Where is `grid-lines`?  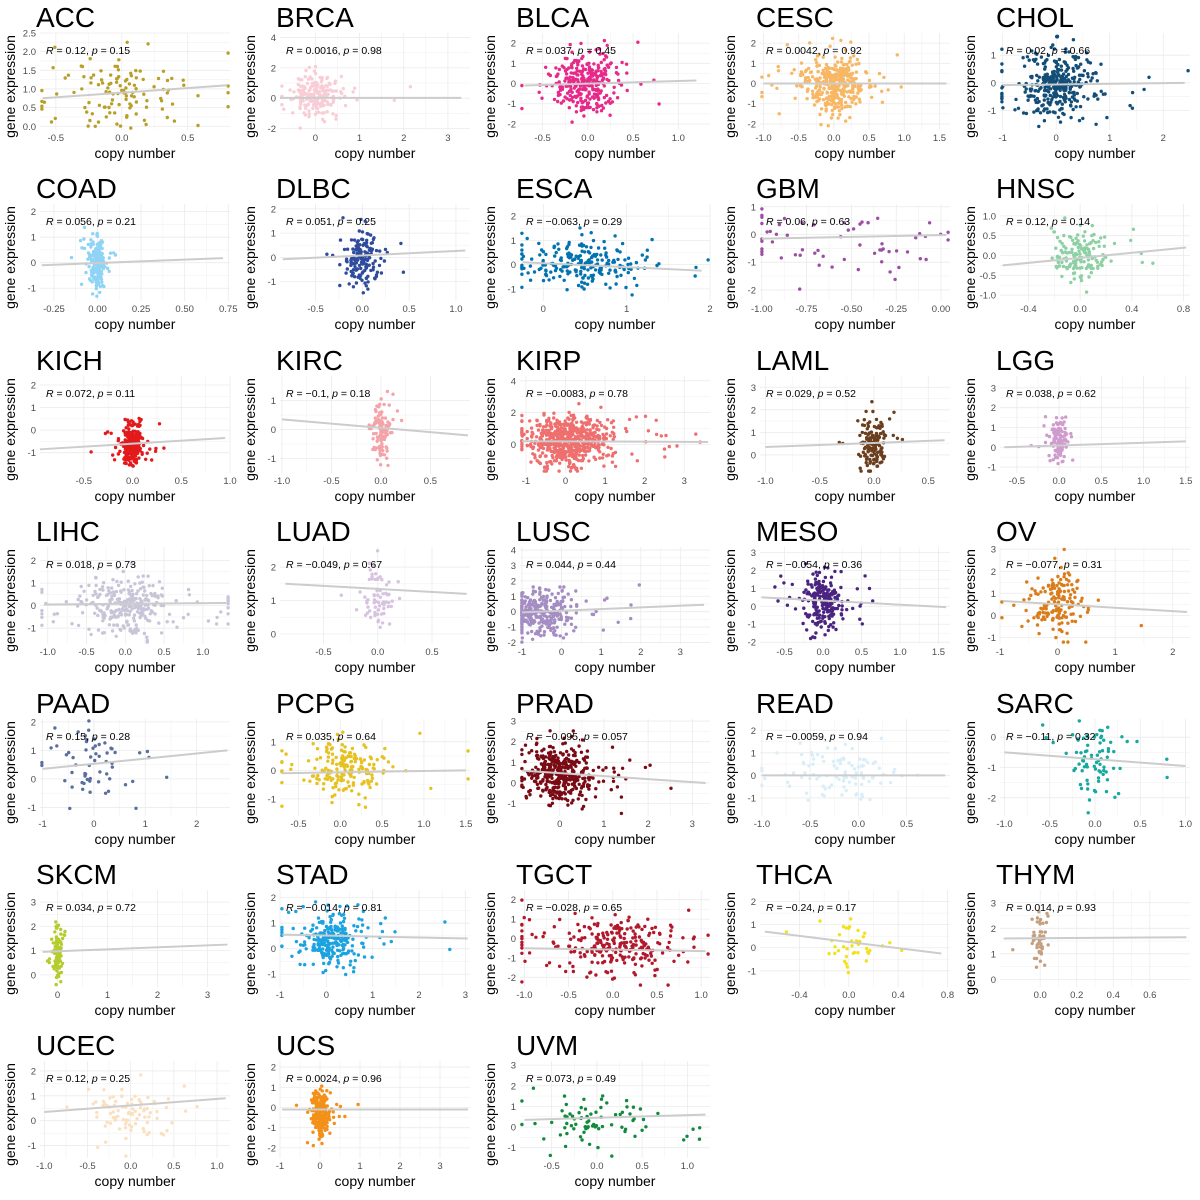
grid-lines is located at coordinates (1095, 424).